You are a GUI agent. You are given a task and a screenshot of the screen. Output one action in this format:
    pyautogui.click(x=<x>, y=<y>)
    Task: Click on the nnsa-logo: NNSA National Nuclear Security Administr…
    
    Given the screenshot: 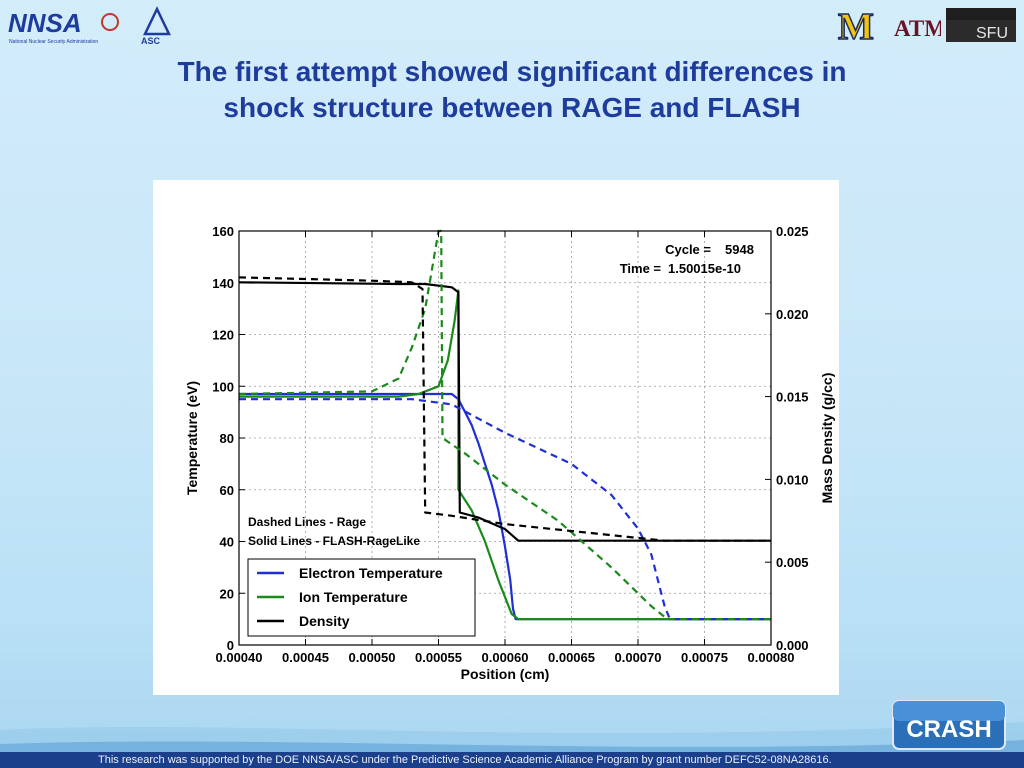 What is the action you would take?
    pyautogui.click(x=63, y=26)
    